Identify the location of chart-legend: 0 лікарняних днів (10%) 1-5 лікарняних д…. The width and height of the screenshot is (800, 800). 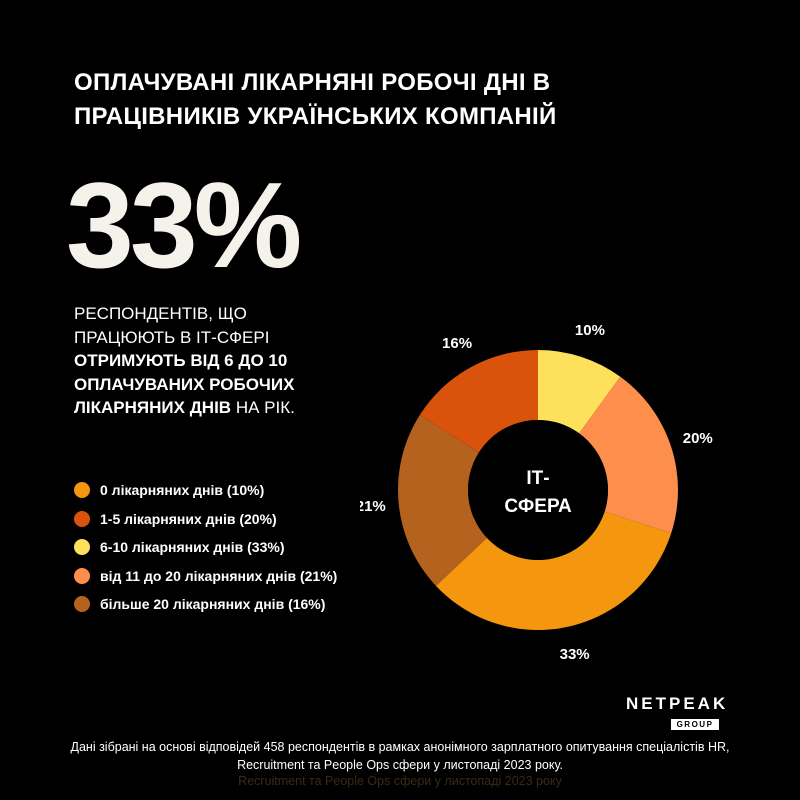
(205, 551).